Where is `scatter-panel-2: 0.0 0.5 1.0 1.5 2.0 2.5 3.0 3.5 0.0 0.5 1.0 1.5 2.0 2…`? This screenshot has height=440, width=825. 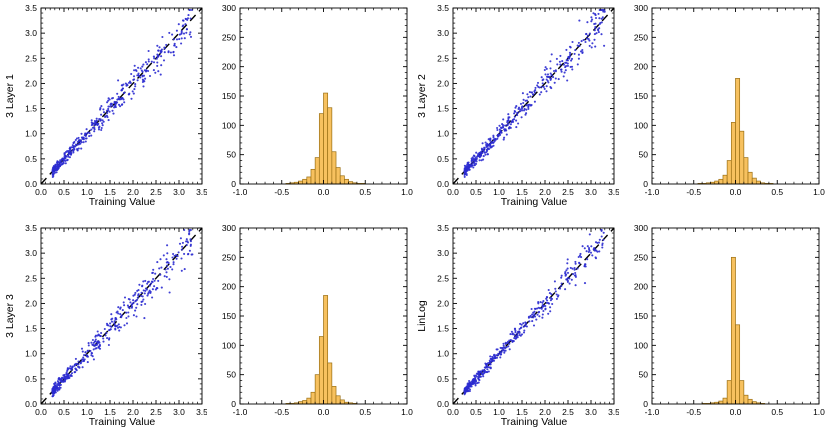 scatter-panel-2: 0.0 0.5 1.0 1.5 2.0 2.5 3.0 3.5 0.0 0.5 1.0 1.5 2.0 2… is located at coordinates (516, 110).